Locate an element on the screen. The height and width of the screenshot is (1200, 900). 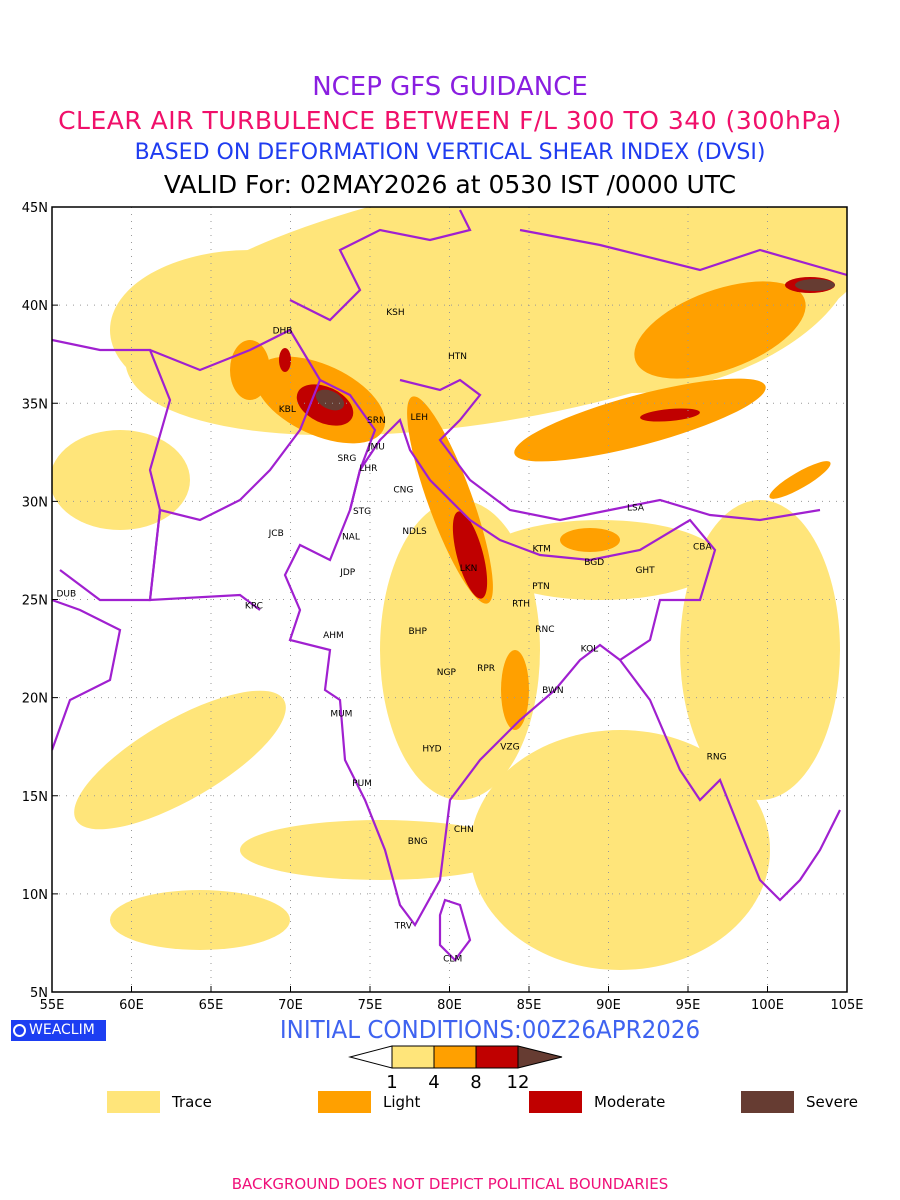
lat-tick-label: 10N is located at coordinates (35, 895).